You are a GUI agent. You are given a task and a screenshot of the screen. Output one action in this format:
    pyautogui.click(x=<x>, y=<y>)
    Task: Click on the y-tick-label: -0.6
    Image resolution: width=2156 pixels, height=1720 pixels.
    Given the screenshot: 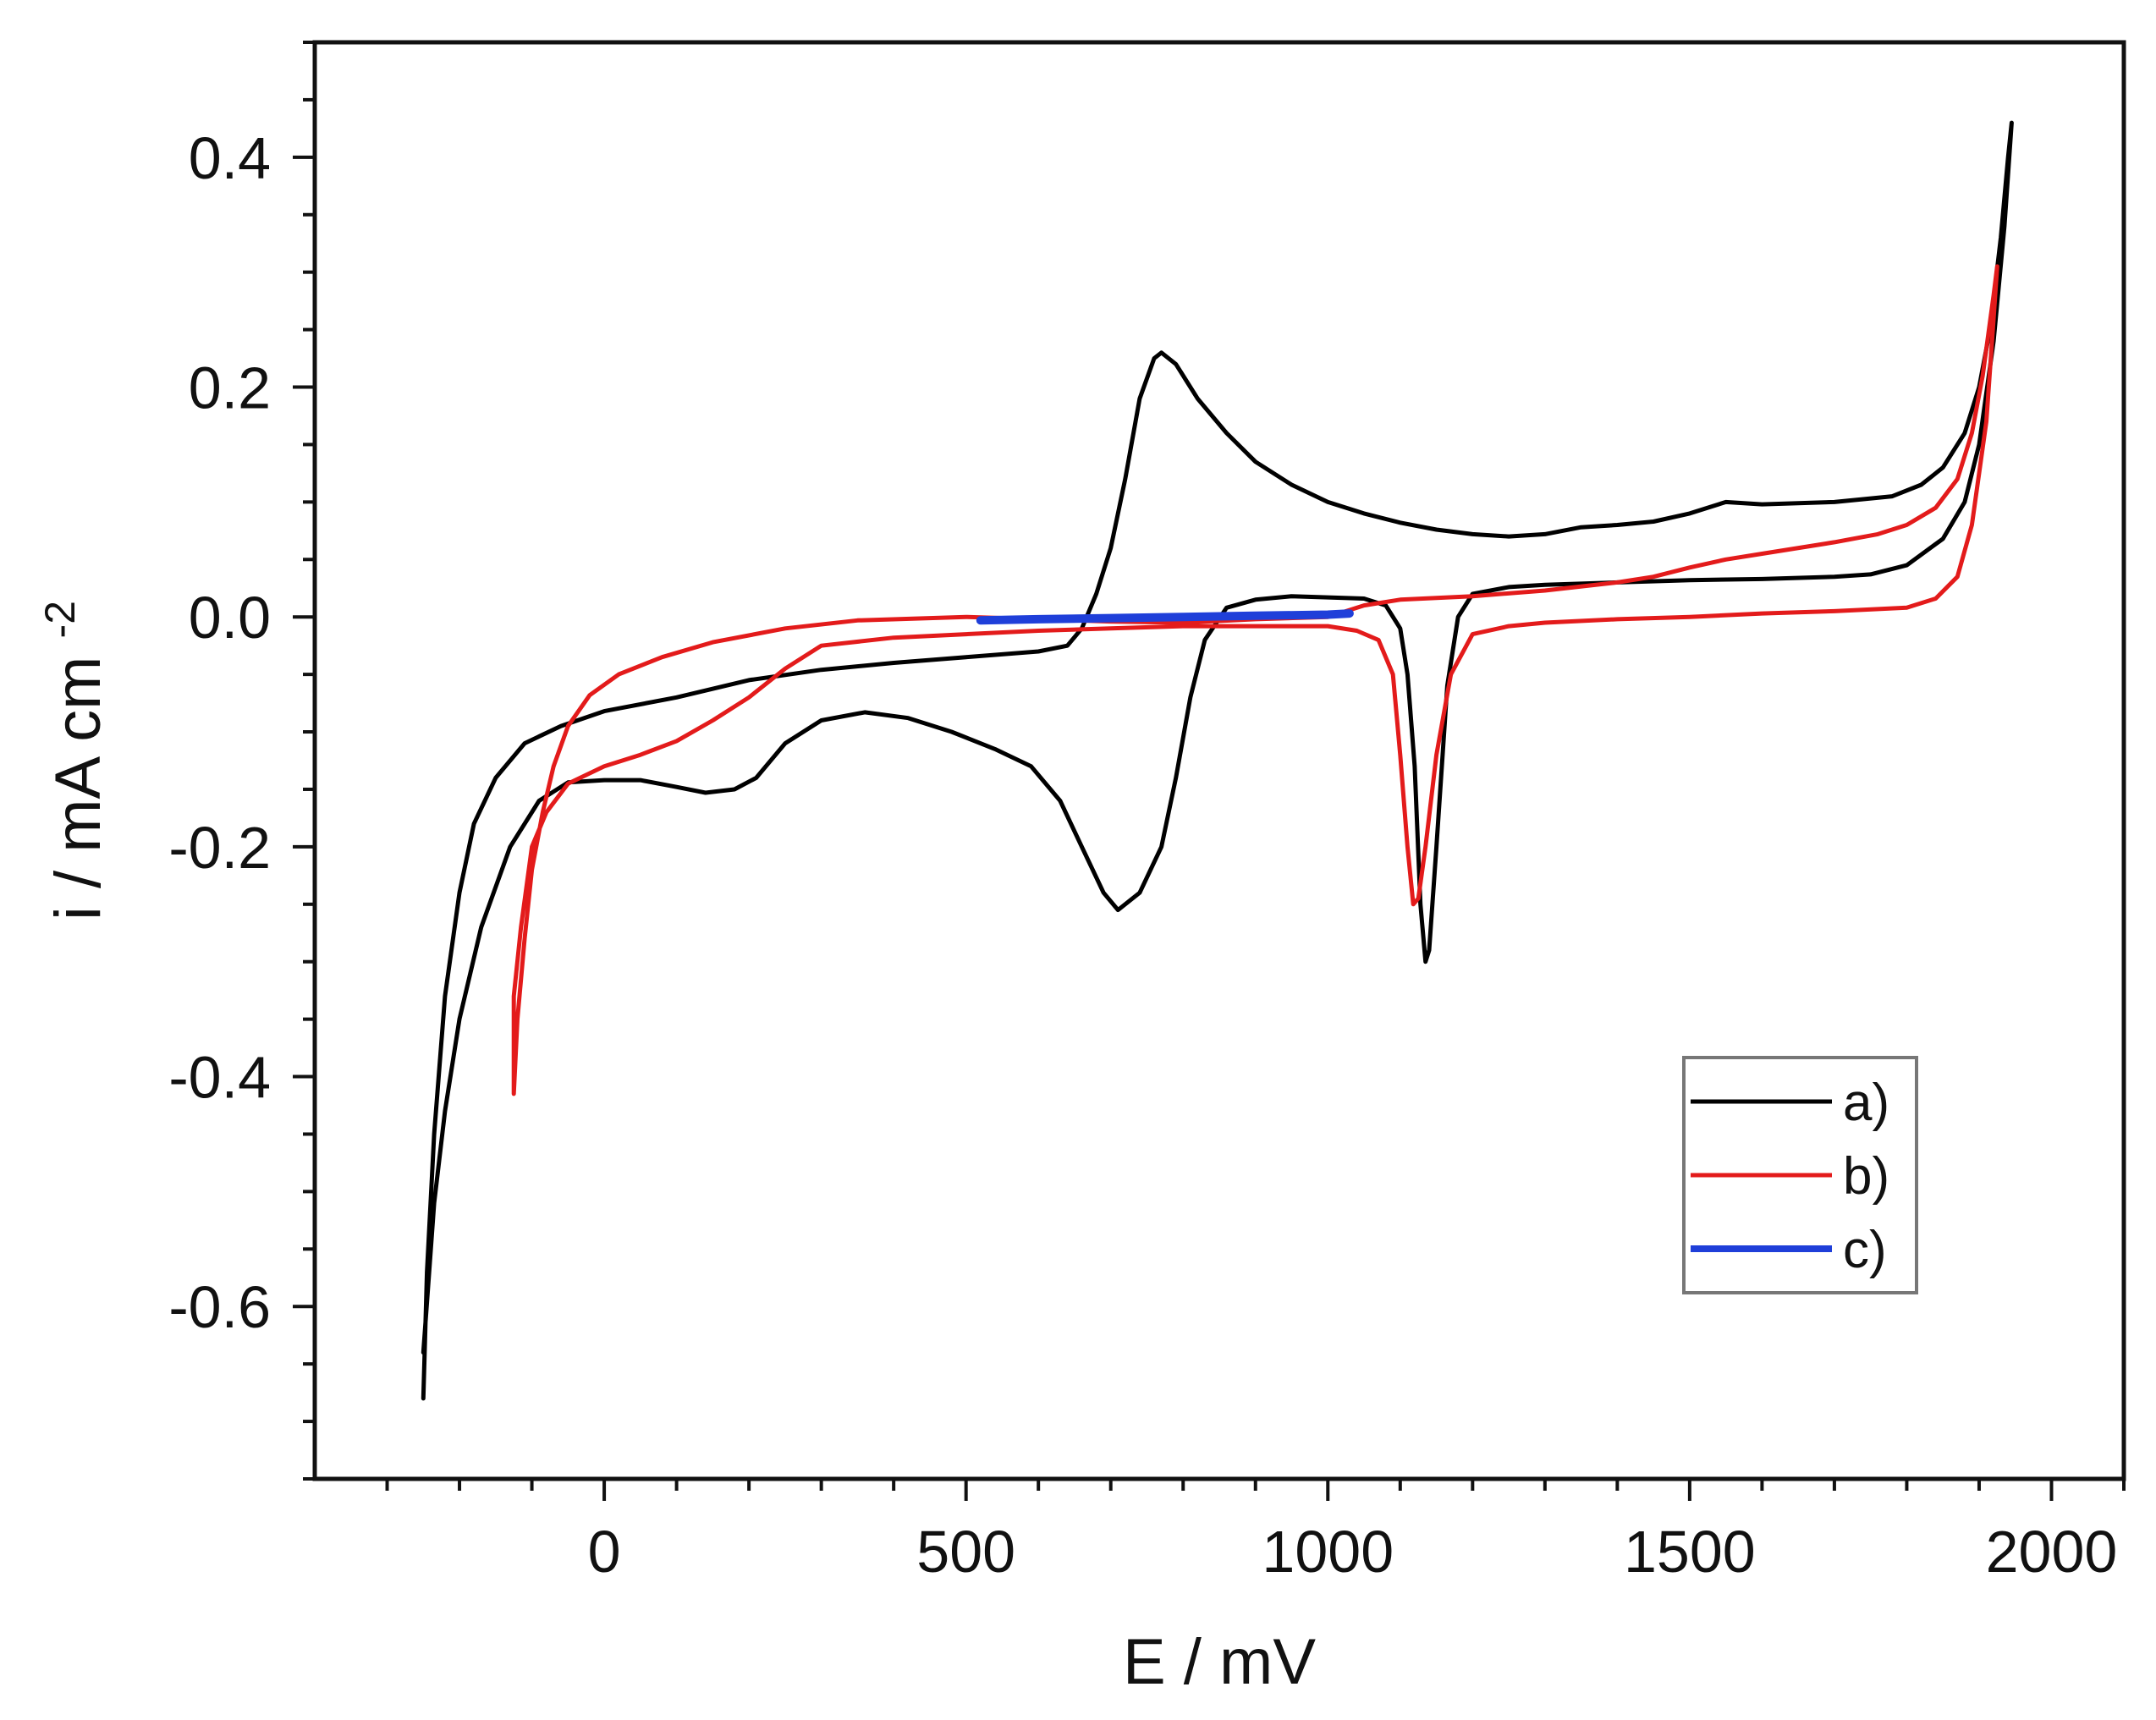 What is the action you would take?
    pyautogui.click(x=220, y=1307)
    